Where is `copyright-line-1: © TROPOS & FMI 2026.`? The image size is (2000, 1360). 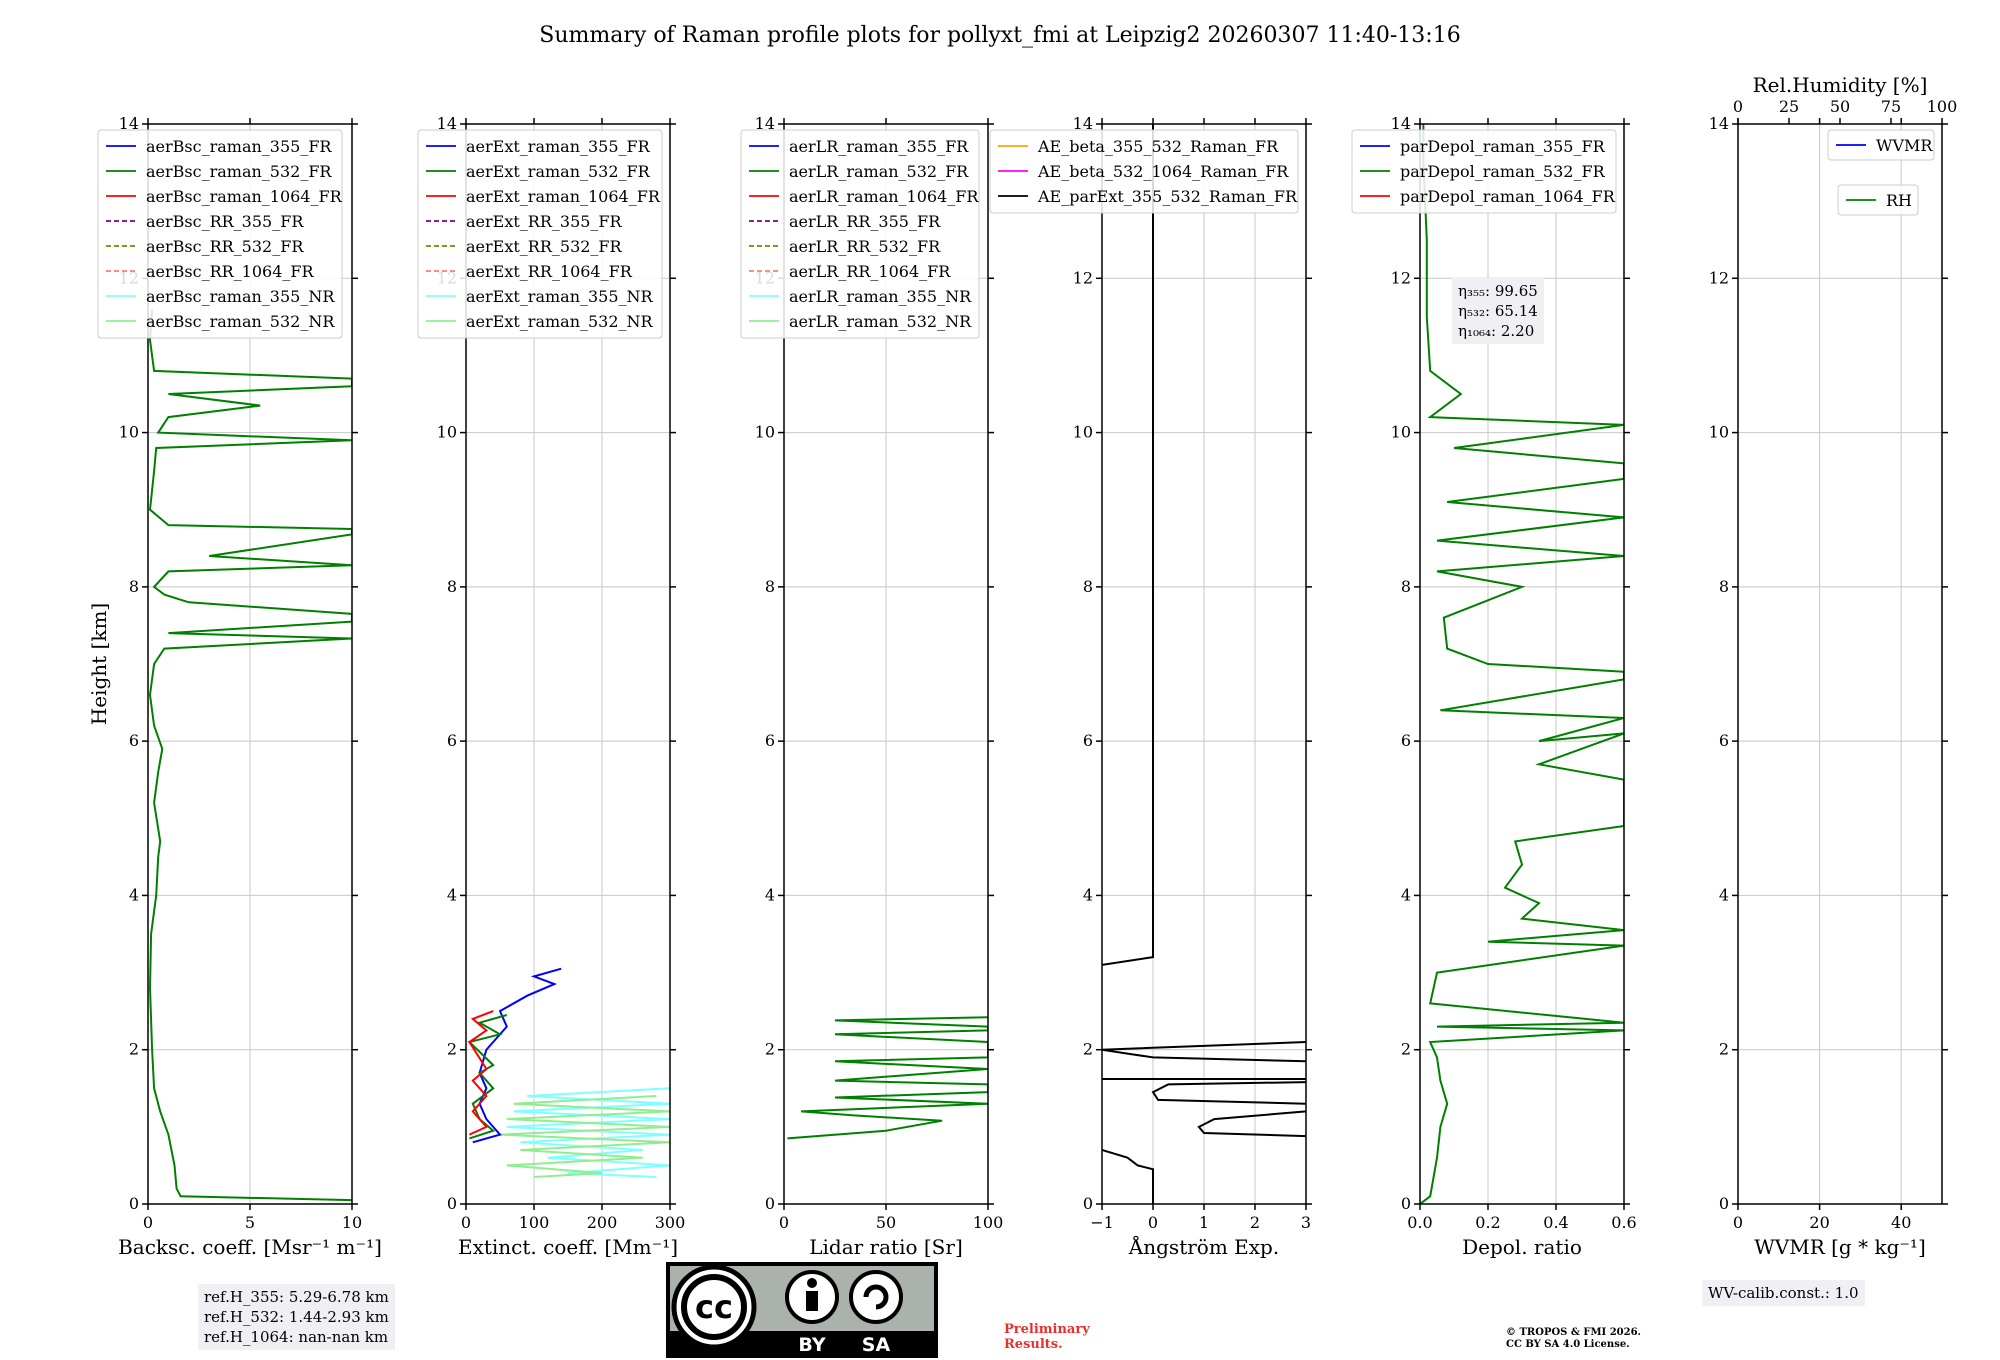
copyright-line-1: © TROPOS & FMI 2026. is located at coordinates (1574, 1332).